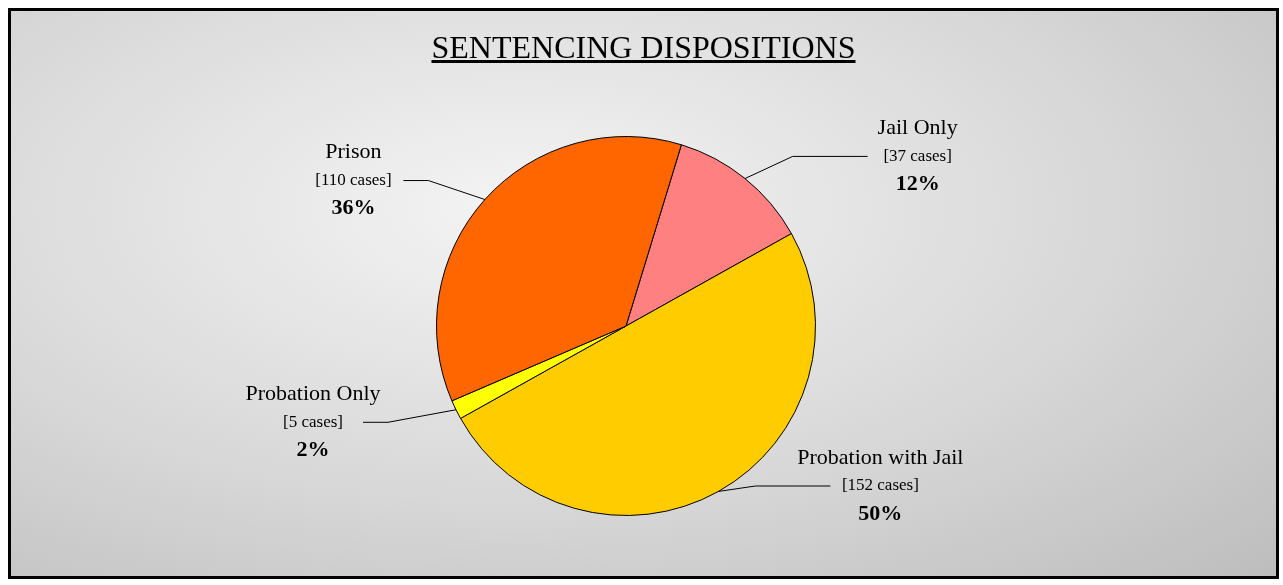 This screenshot has height=585, width=1283. Describe the element at coordinates (353, 151) in the screenshot. I see `slice-label: Prison` at that location.